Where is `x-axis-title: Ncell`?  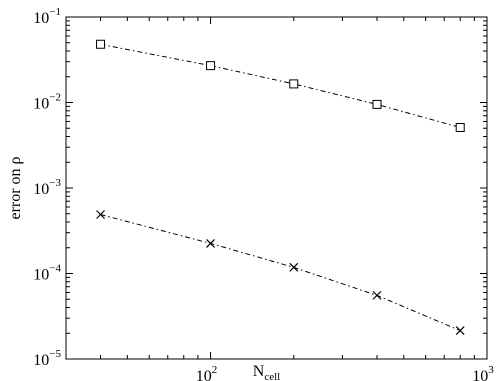
x-axis-title: Ncell is located at coordinates (266, 372).